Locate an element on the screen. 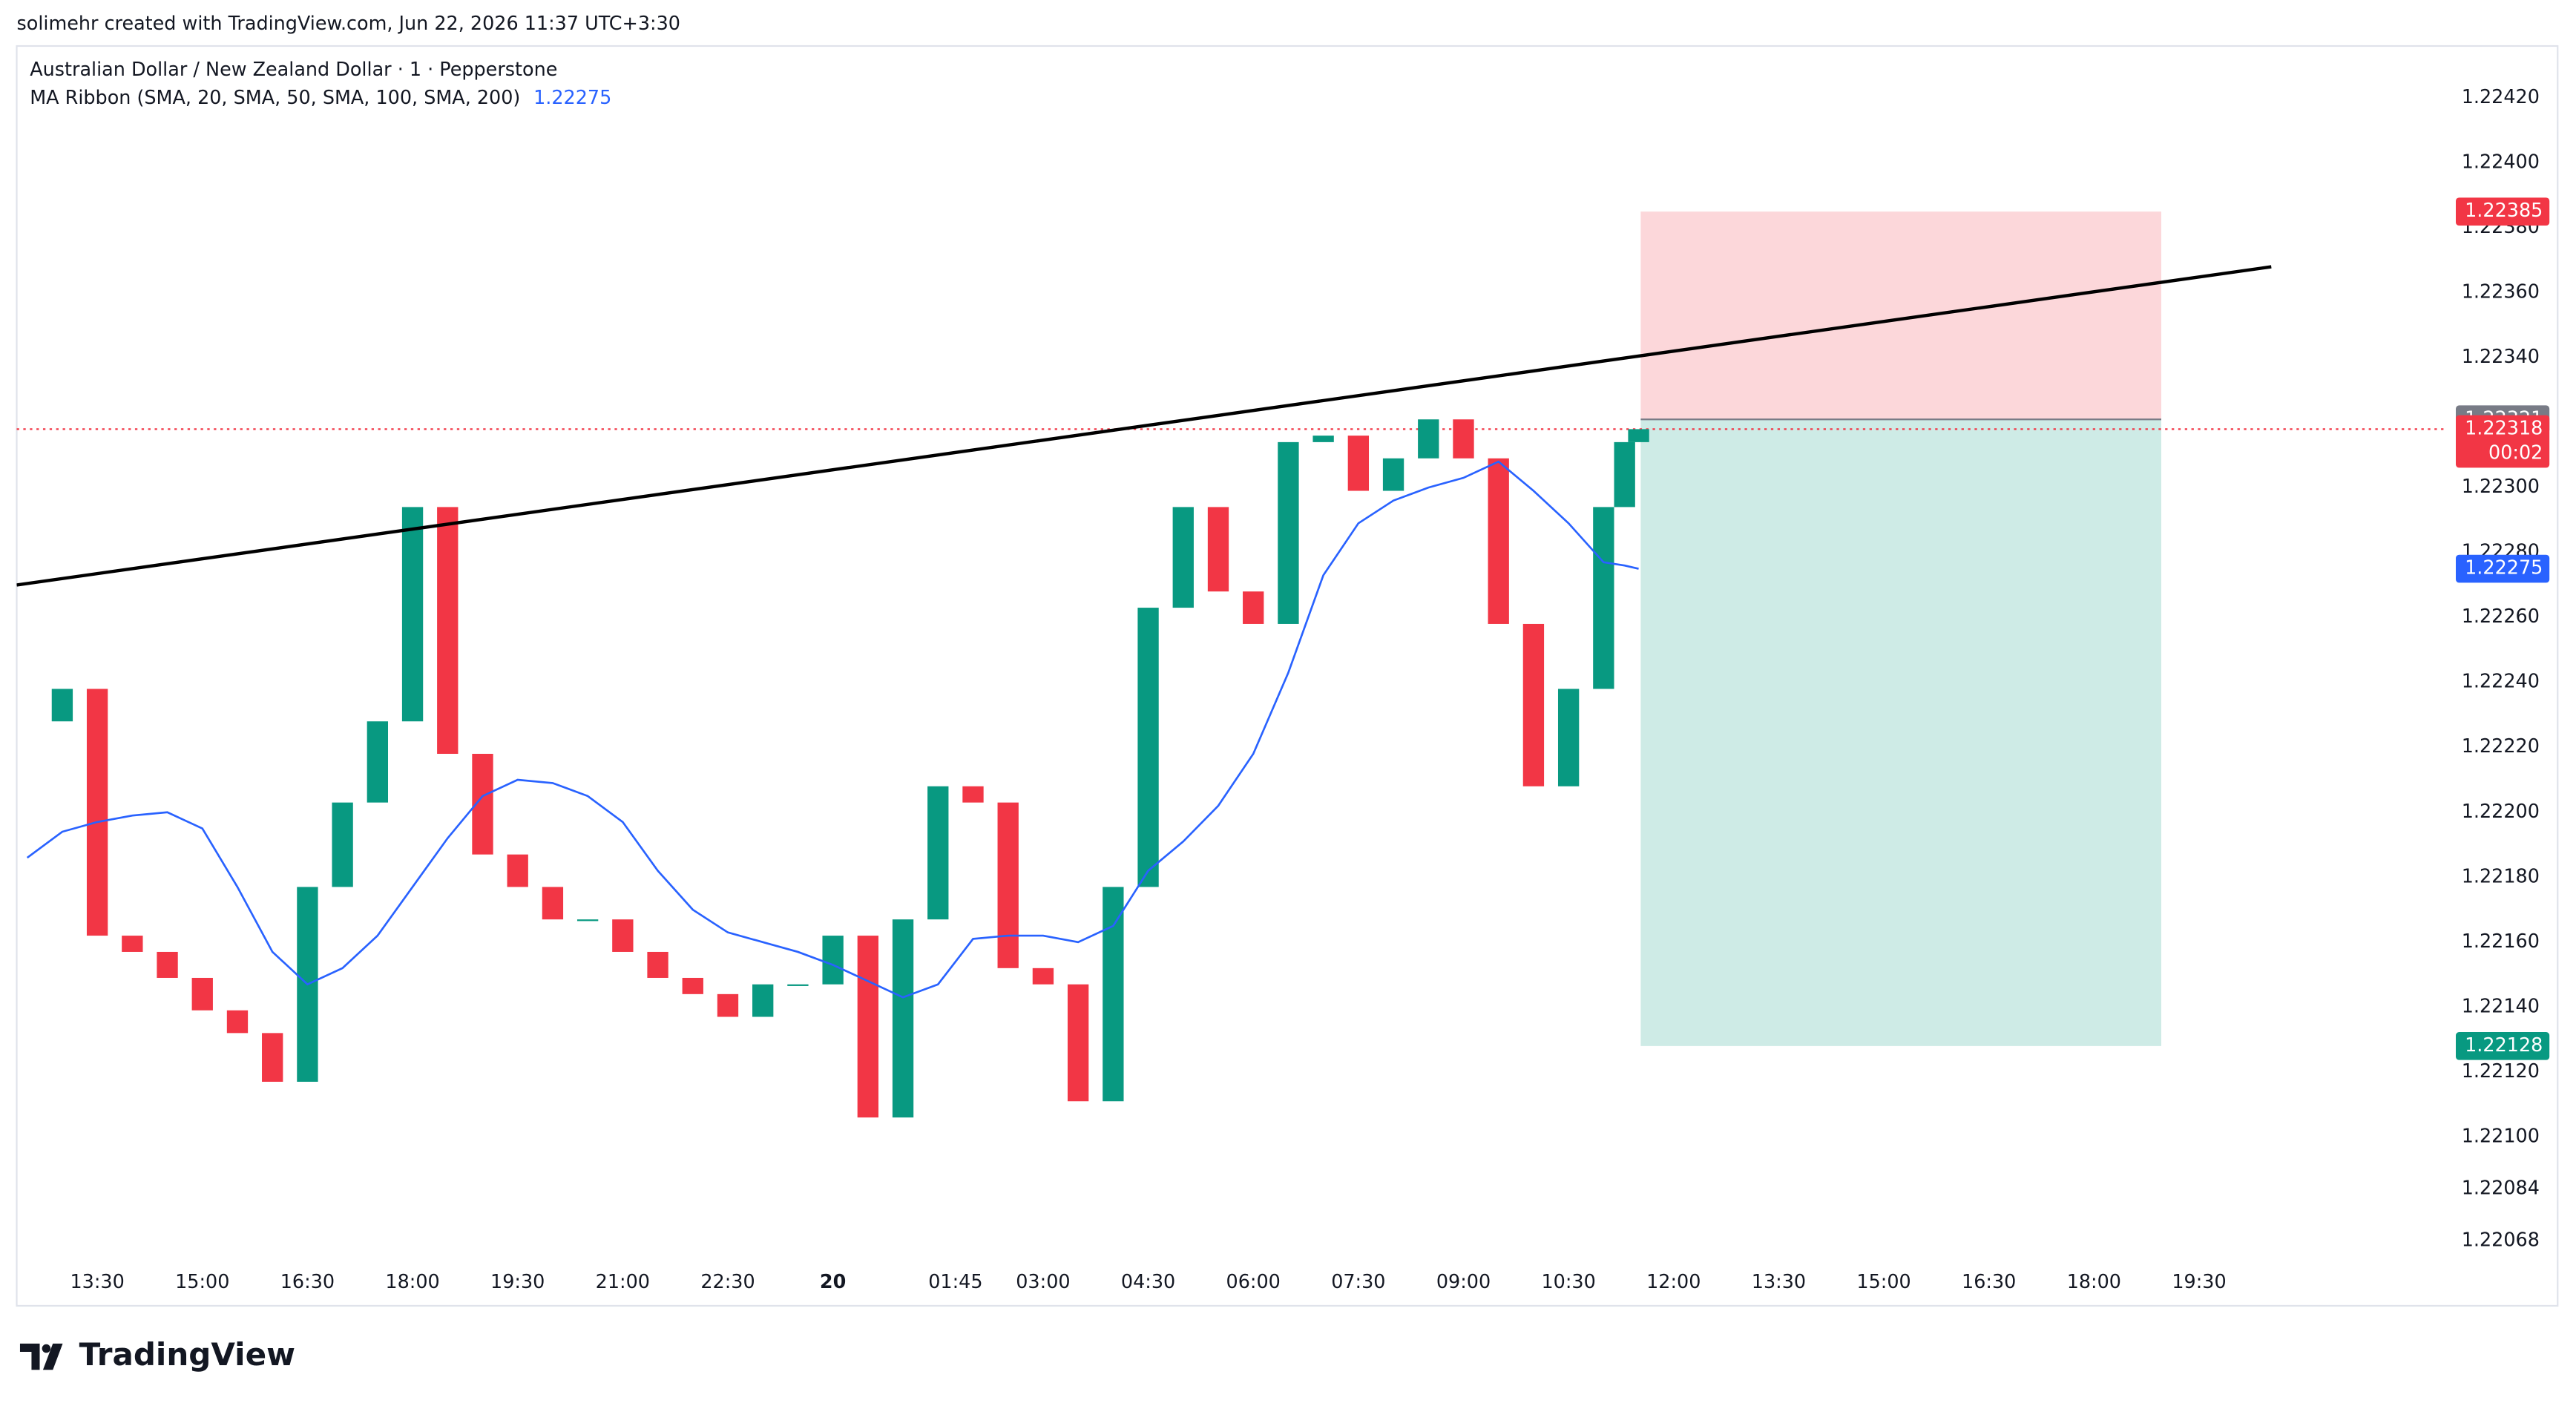 The height and width of the screenshot is (1406, 2576). y-tick-label: 1.22220 is located at coordinates (2501, 746).